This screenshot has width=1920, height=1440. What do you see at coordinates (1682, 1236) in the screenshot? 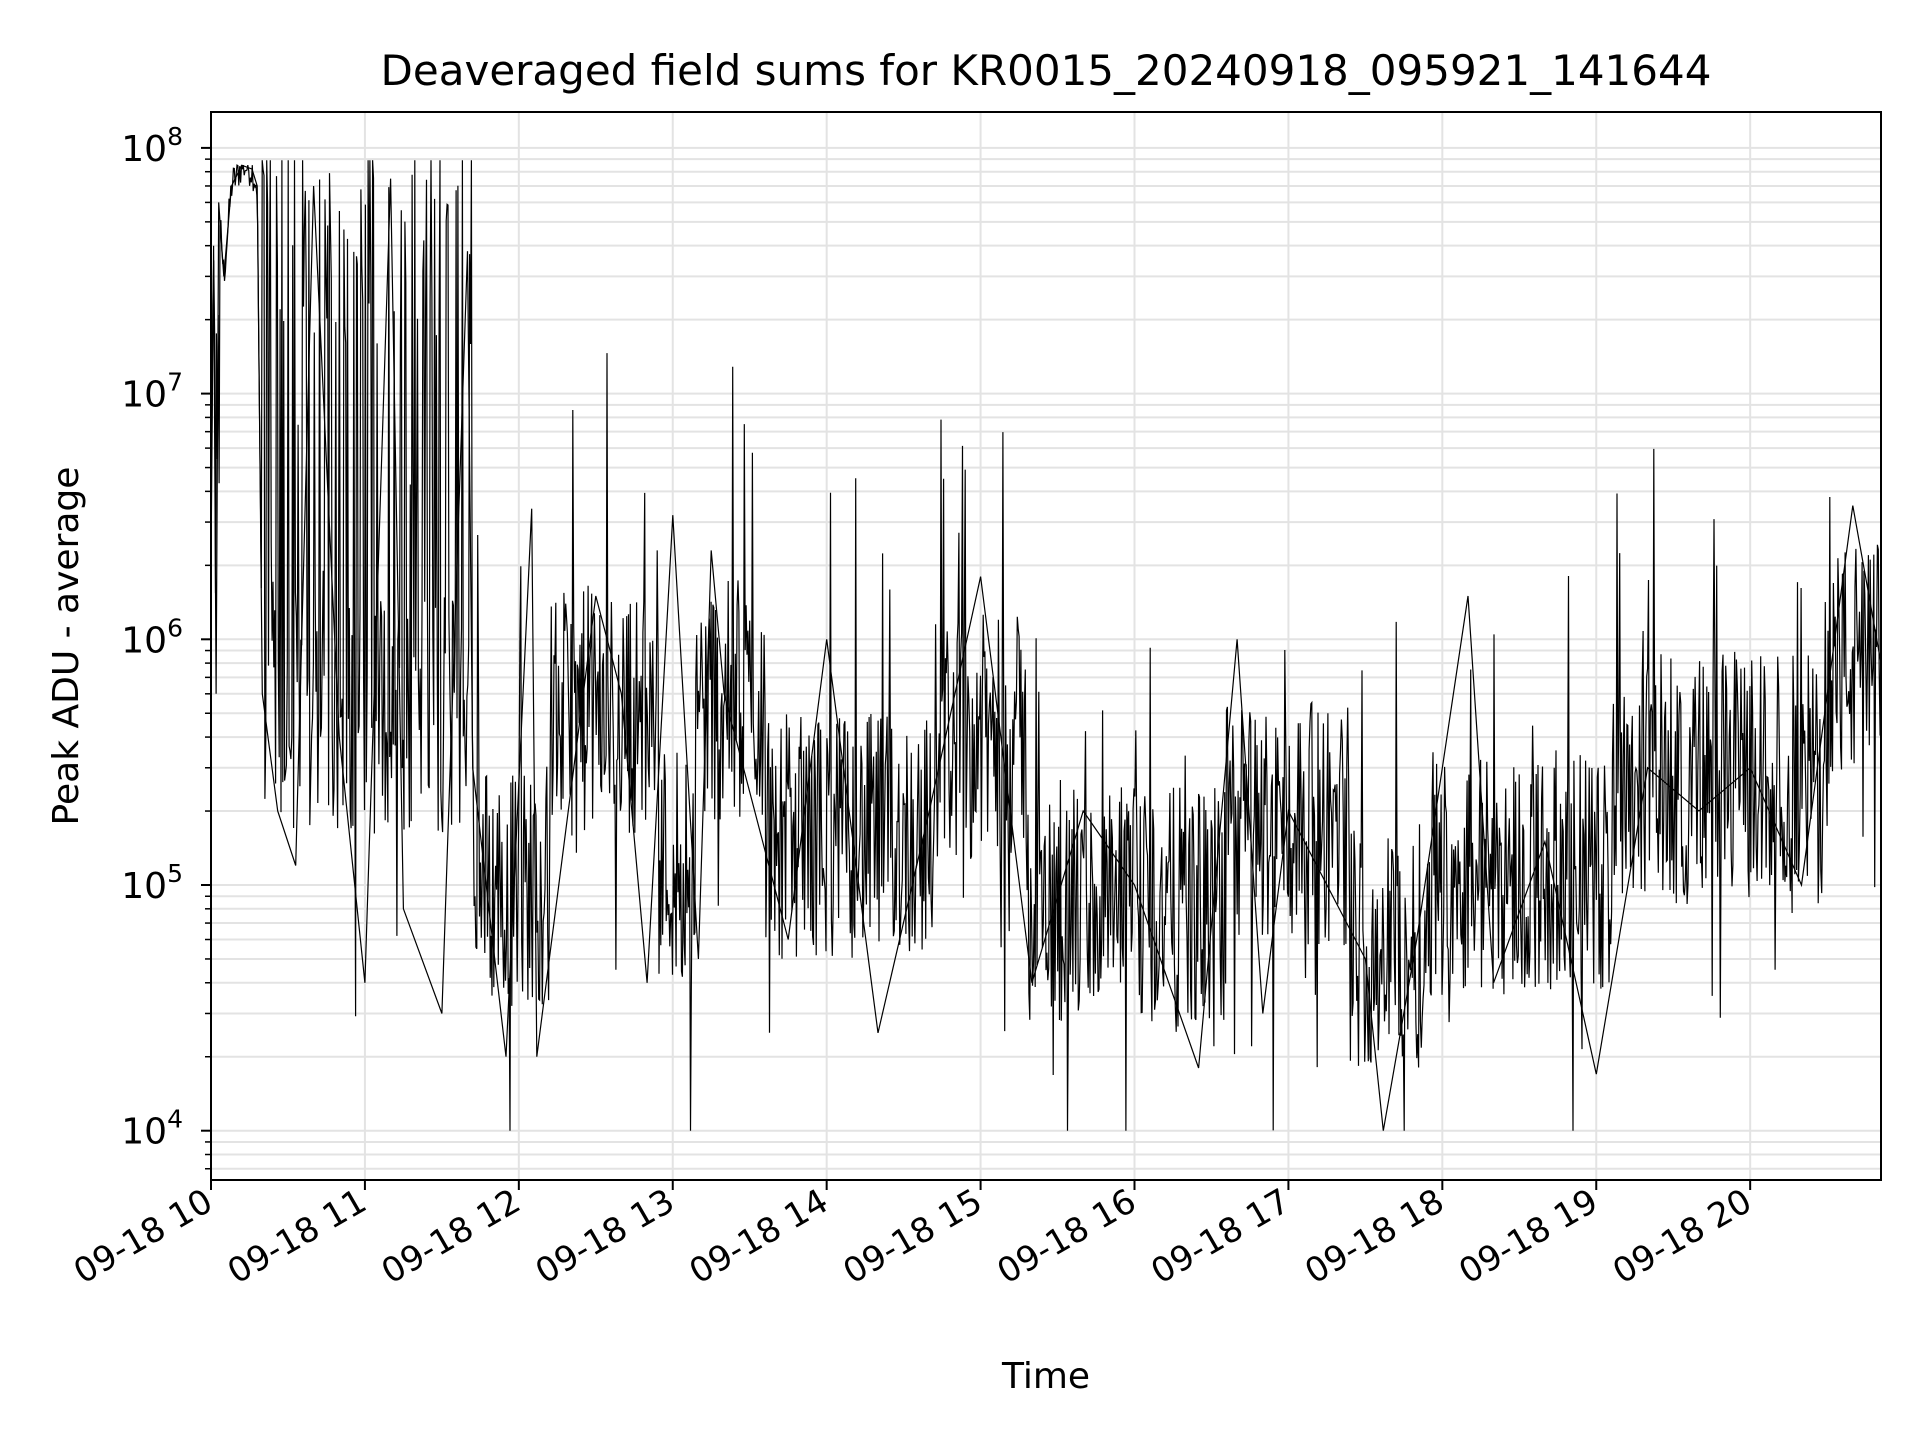
I see `x-tick-label: 09-18 20` at bounding box center [1682, 1236].